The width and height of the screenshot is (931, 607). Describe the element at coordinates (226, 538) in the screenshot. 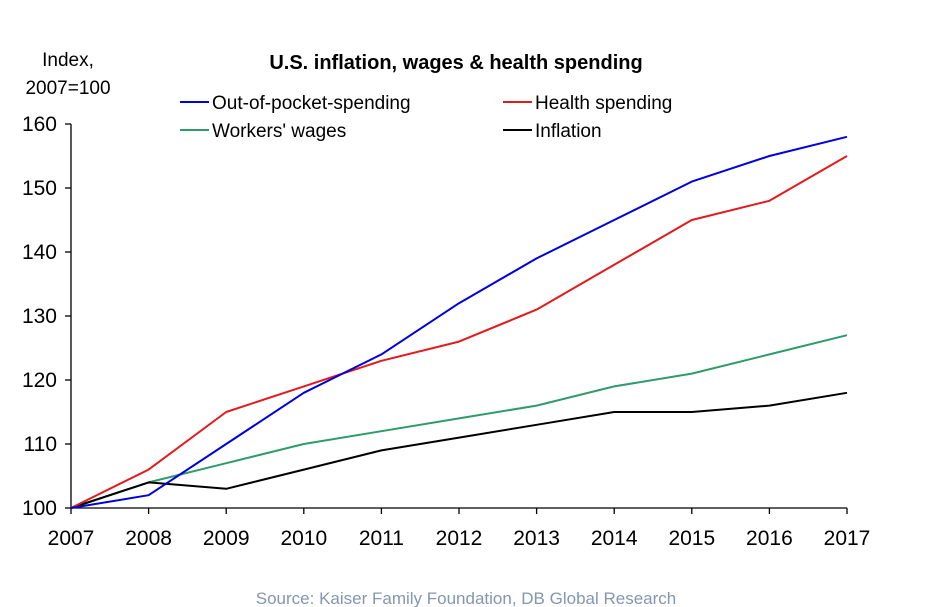

I see `x-tick-label: 2009` at that location.